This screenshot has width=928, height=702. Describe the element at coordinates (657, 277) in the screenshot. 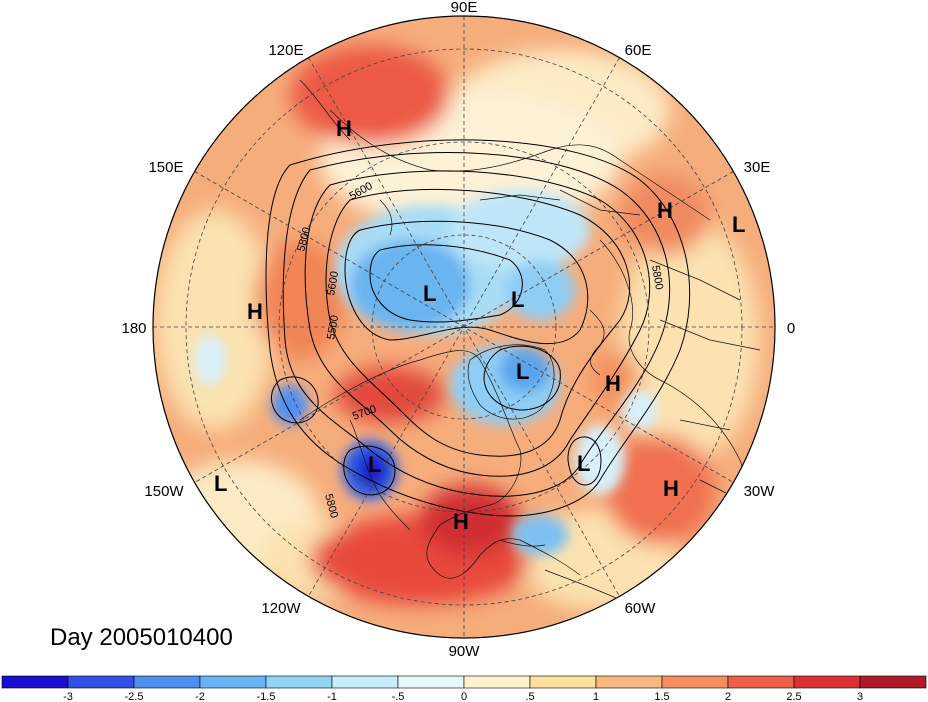

I see `contour-label: 5800` at that location.